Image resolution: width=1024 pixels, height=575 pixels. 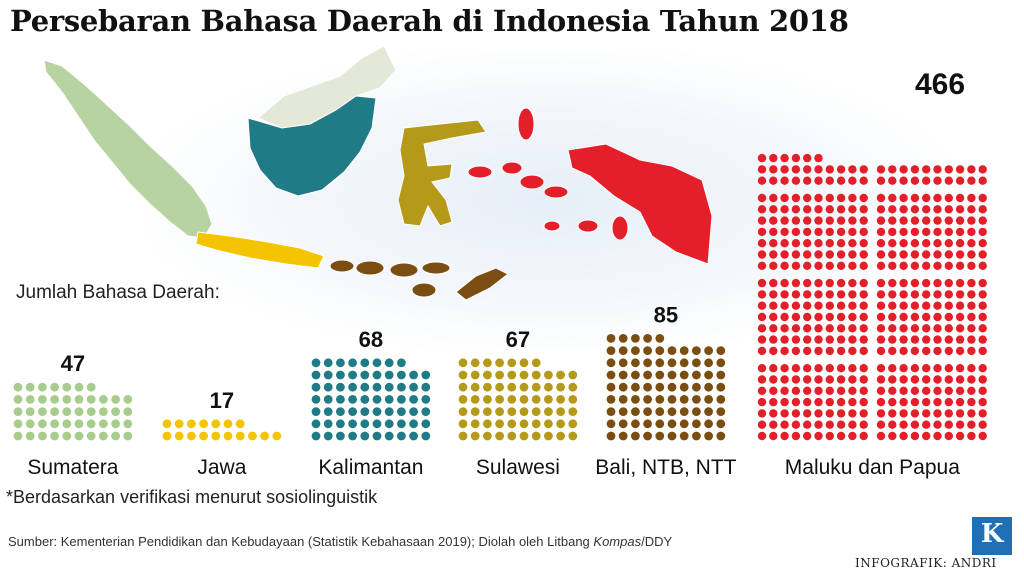 I want to click on chart-subtitle: Jumlah Bahasa Daerah:, so click(x=118, y=292).